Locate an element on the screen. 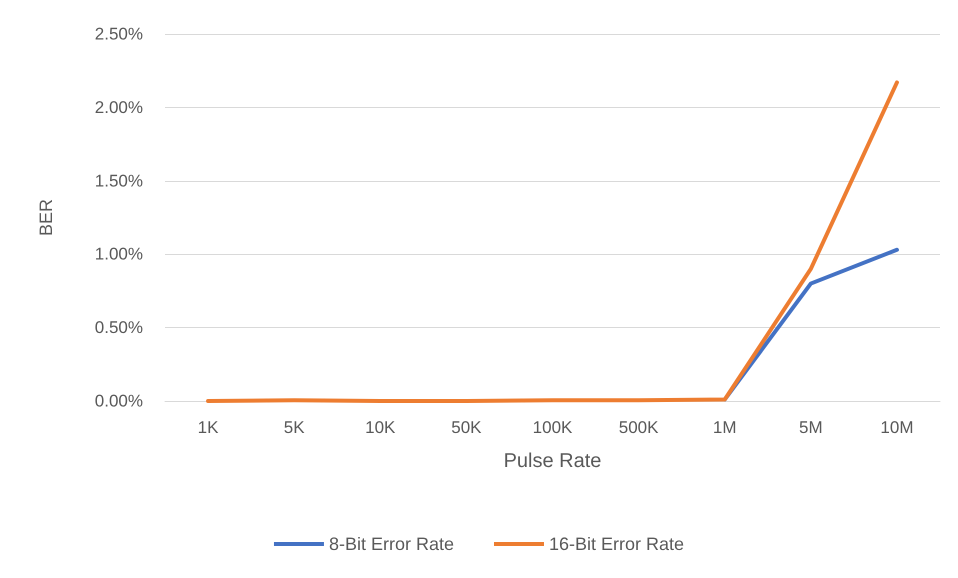 The height and width of the screenshot is (578, 958). y-tick-label: 0.50% is located at coordinates (118, 328).